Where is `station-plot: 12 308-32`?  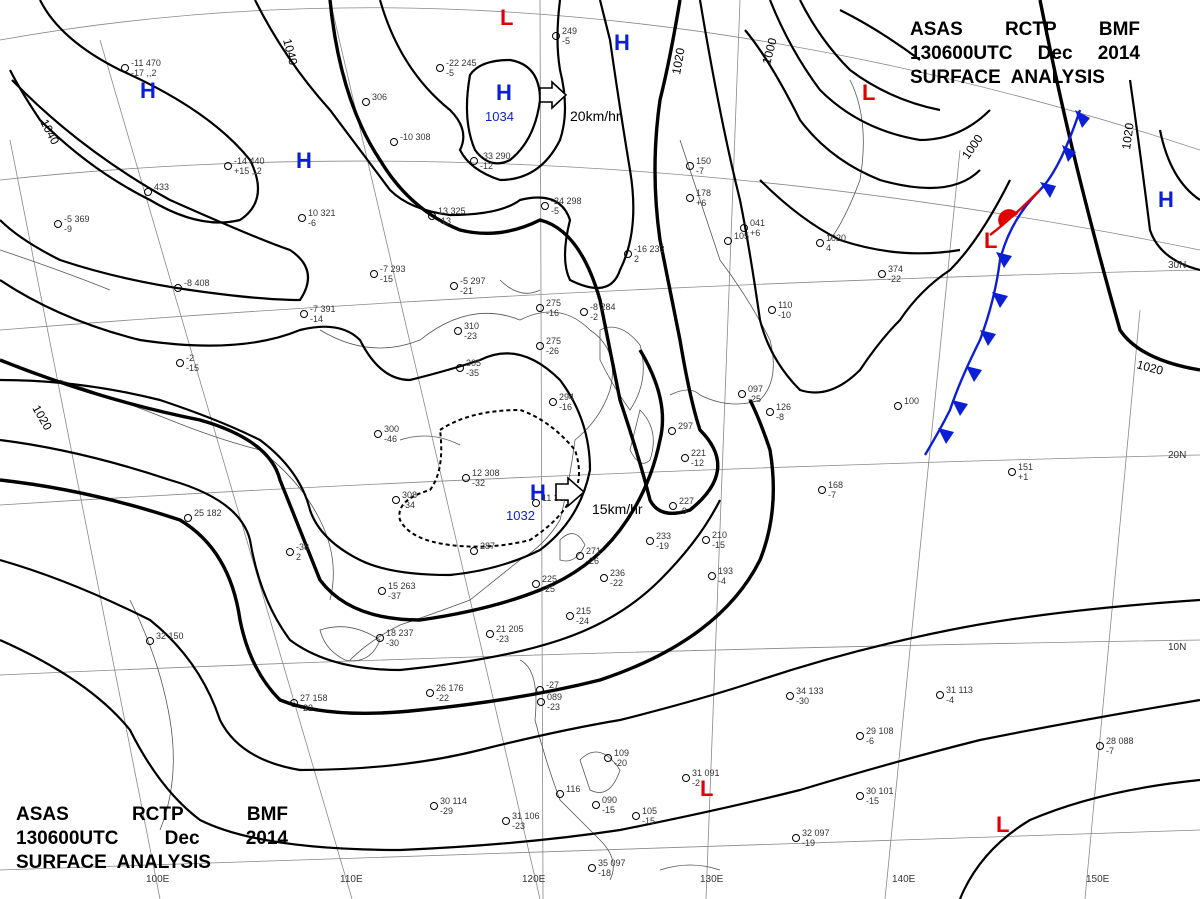
station-plot: 12 308-32 is located at coordinates (481, 478).